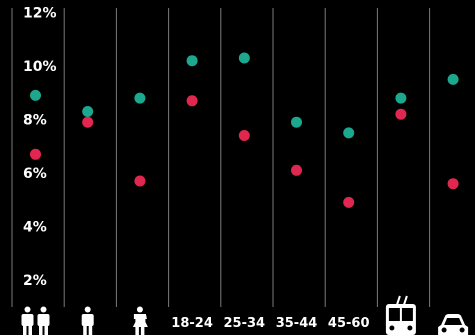 The width and height of the screenshot is (475, 335). I want to click on people-icon, so click(35, 320).